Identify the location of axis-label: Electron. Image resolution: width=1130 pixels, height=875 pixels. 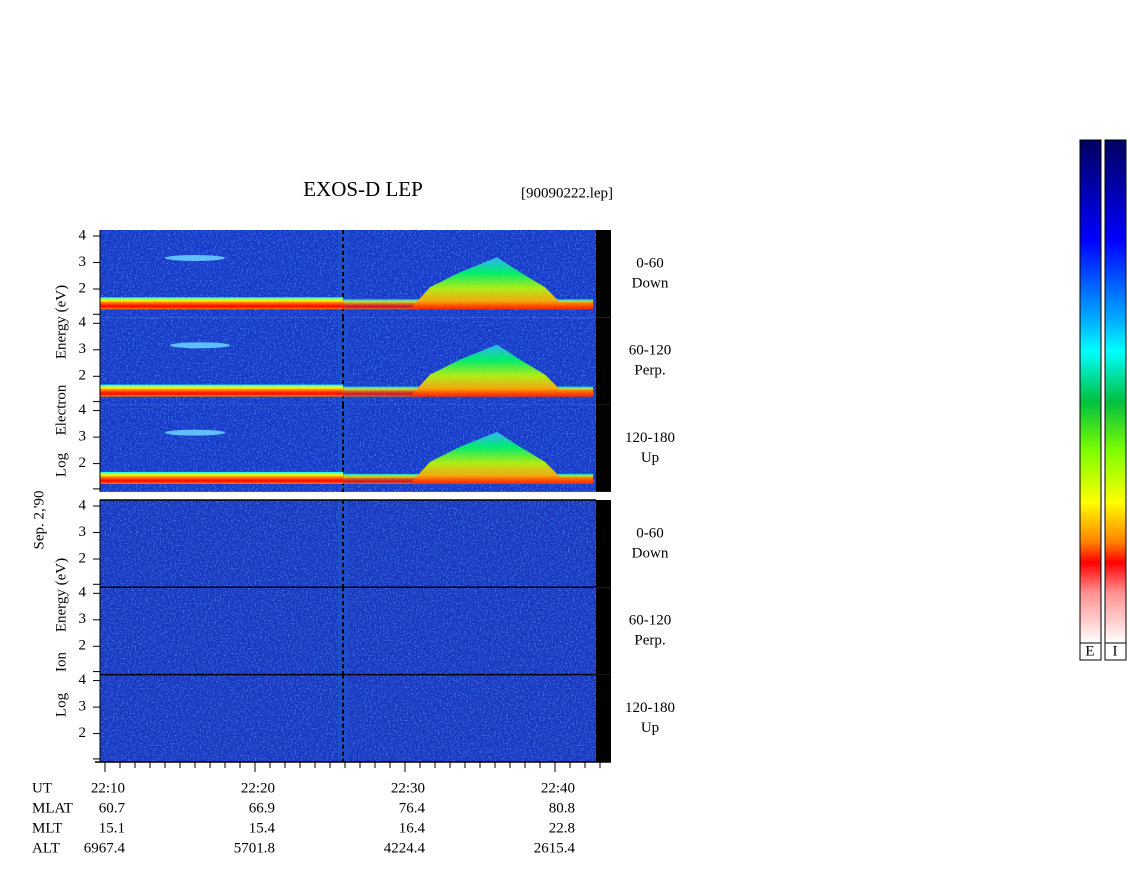
(61, 409).